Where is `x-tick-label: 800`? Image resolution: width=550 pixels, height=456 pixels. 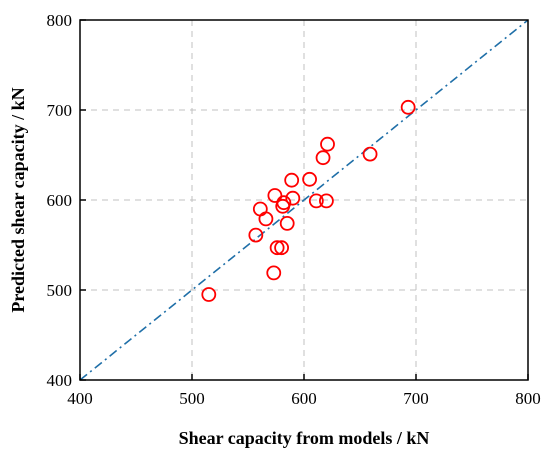 x-tick-label: 800 is located at coordinates (528, 398).